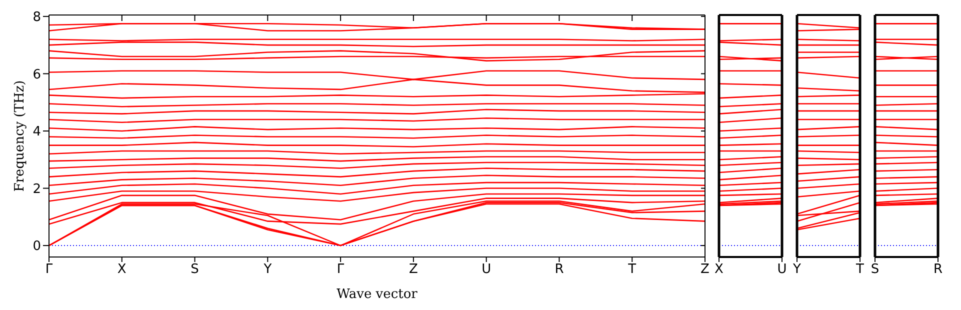  Describe the element at coordinates (377, 294) in the screenshot. I see `x-axis-title: Wave vector` at that location.